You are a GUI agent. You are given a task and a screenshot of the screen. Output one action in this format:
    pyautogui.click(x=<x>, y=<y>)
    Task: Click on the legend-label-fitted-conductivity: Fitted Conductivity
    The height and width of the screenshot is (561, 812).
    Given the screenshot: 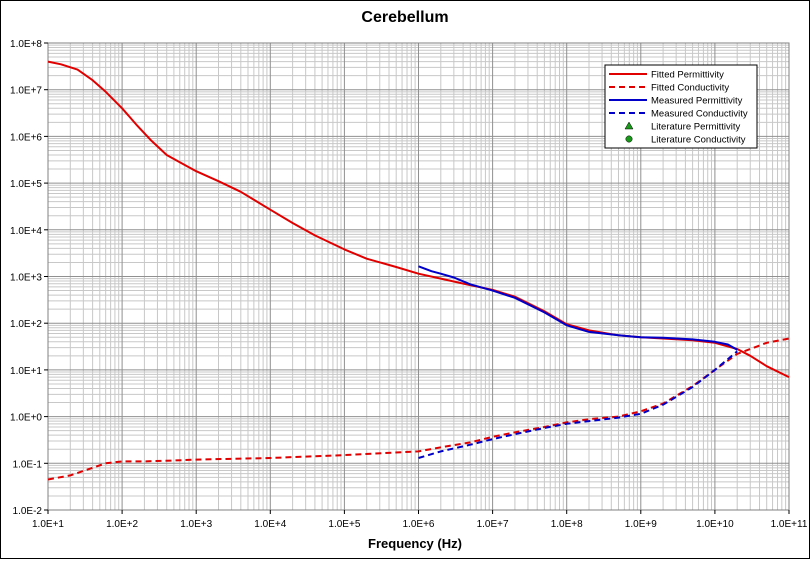 What is the action you would take?
    pyautogui.click(x=690, y=88)
    